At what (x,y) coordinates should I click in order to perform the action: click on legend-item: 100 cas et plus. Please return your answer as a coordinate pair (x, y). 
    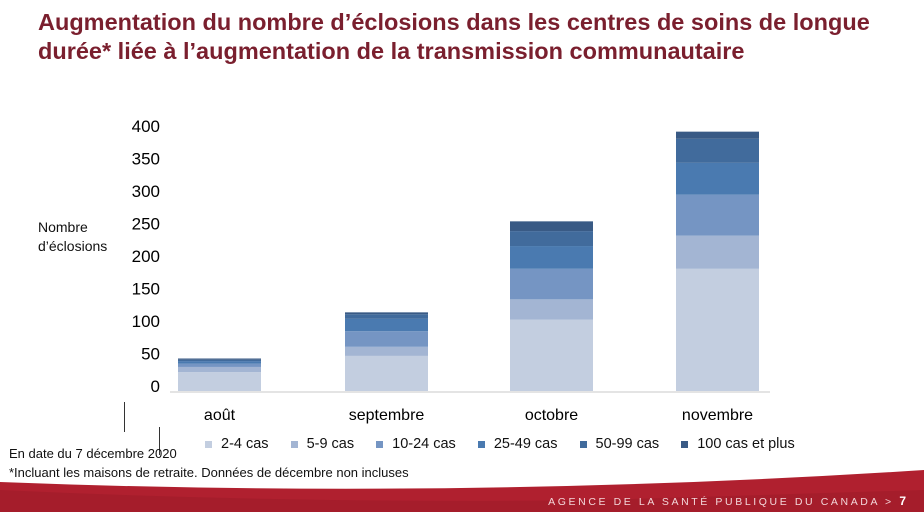
    Looking at the image, I should click on (738, 444).